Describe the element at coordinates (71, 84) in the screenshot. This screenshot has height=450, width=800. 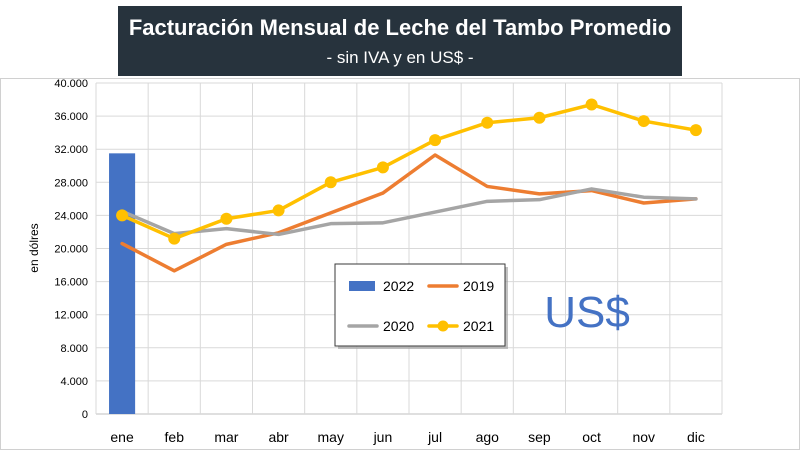
I see `y-tick-label: 40.000` at that location.